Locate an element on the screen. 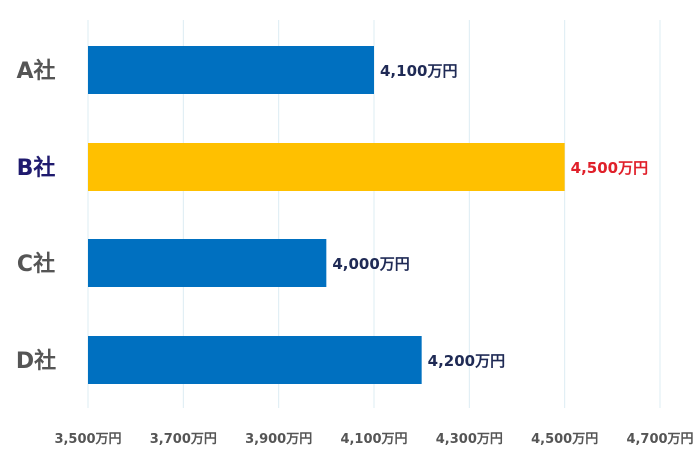 The width and height of the screenshot is (700, 455). category-label-1: B社 is located at coordinates (36, 168).